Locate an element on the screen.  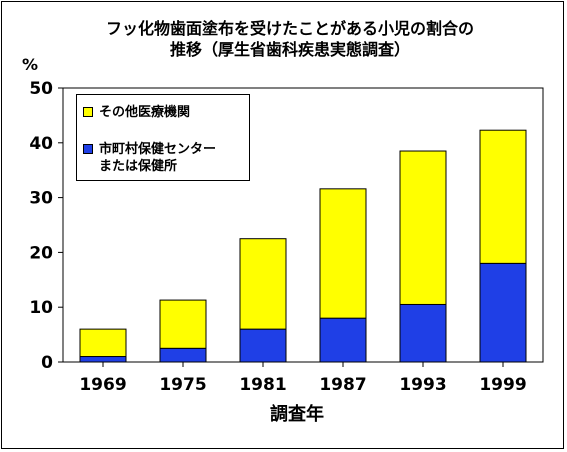
legend: その他医療機関 市町村保健センター または保健所 is located at coordinates (163, 137).